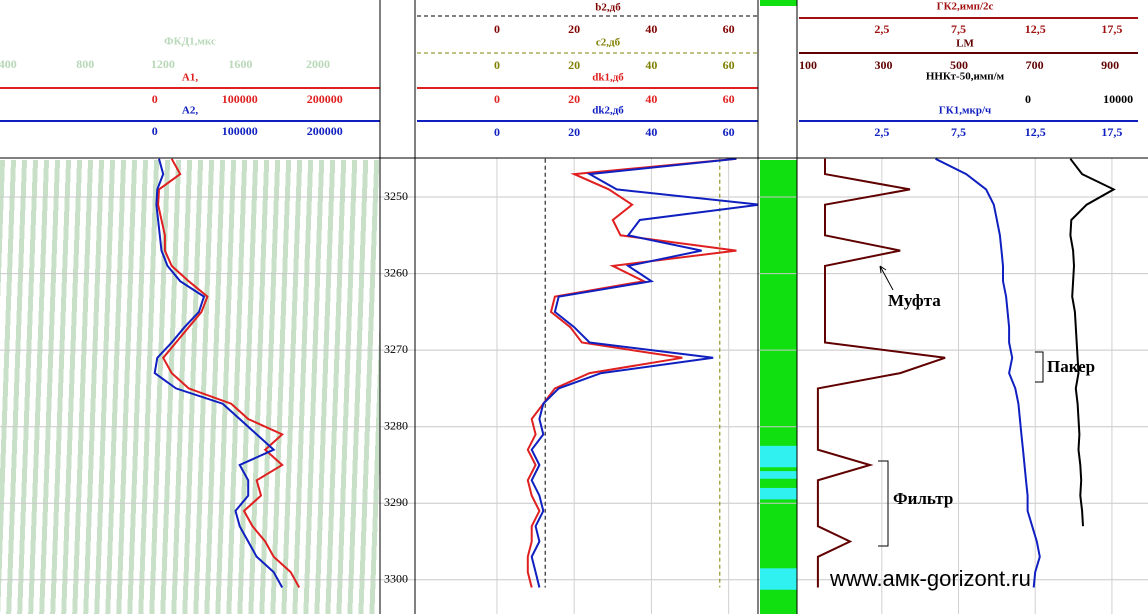 Image resolution: width=1148 pixels, height=614 pixels. I want to click on depth-label: 3280, so click(396, 425).